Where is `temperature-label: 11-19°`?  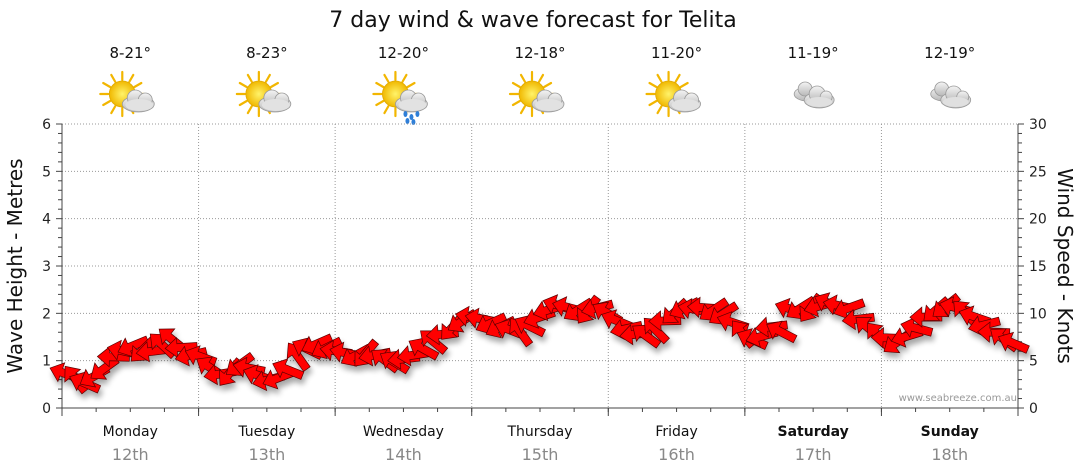
temperature-label: 11-19° is located at coordinates (813, 53).